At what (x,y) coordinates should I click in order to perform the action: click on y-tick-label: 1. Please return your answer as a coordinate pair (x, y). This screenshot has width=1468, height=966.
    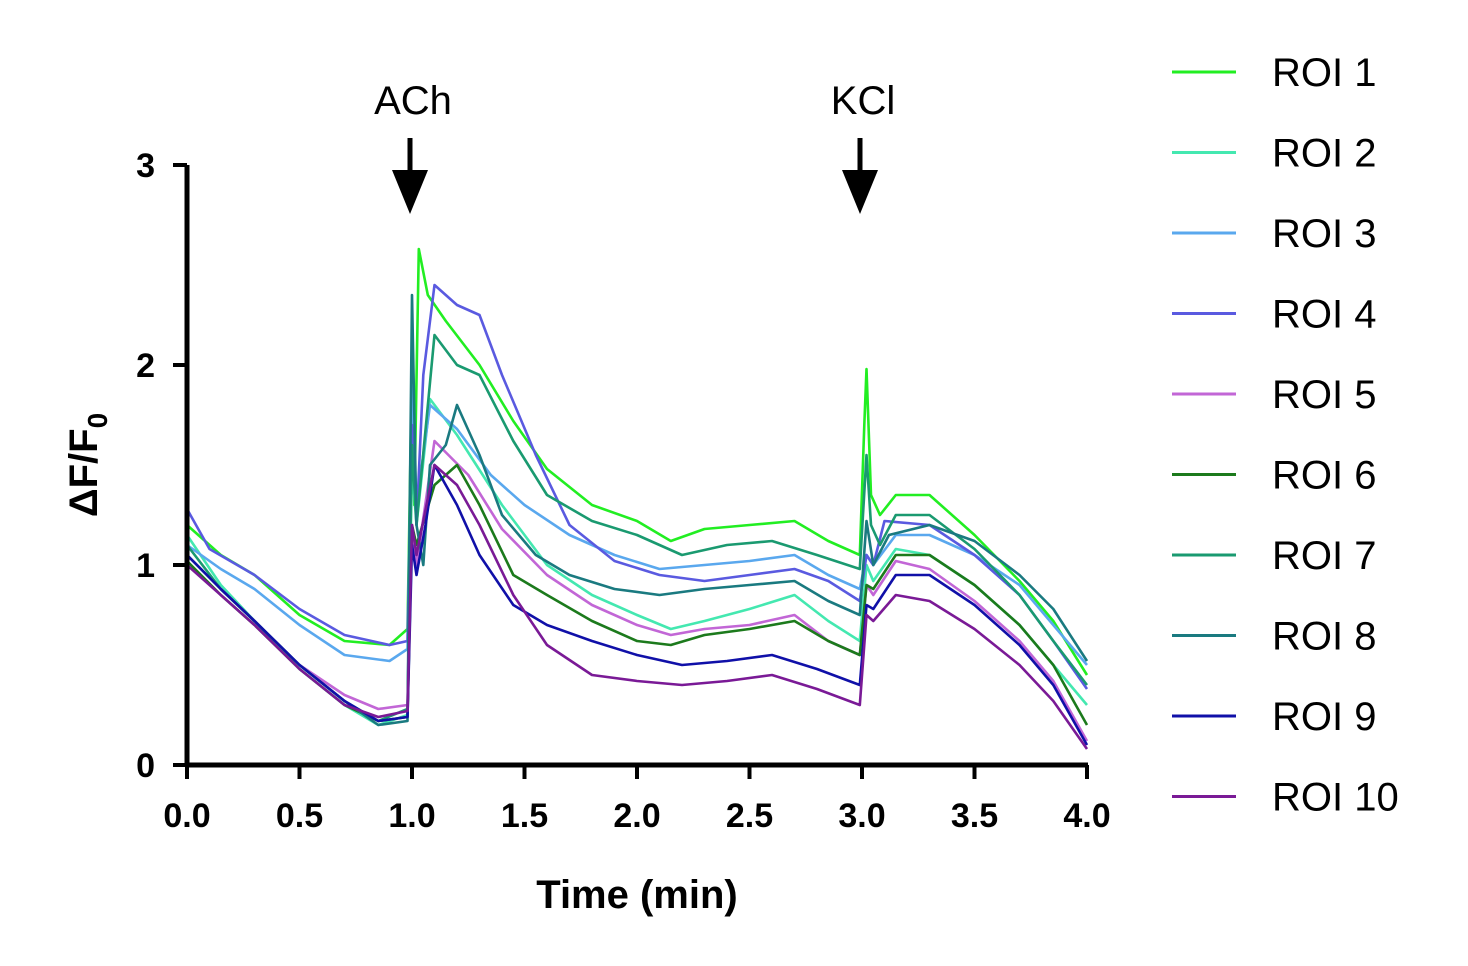
    Looking at the image, I should click on (145, 566).